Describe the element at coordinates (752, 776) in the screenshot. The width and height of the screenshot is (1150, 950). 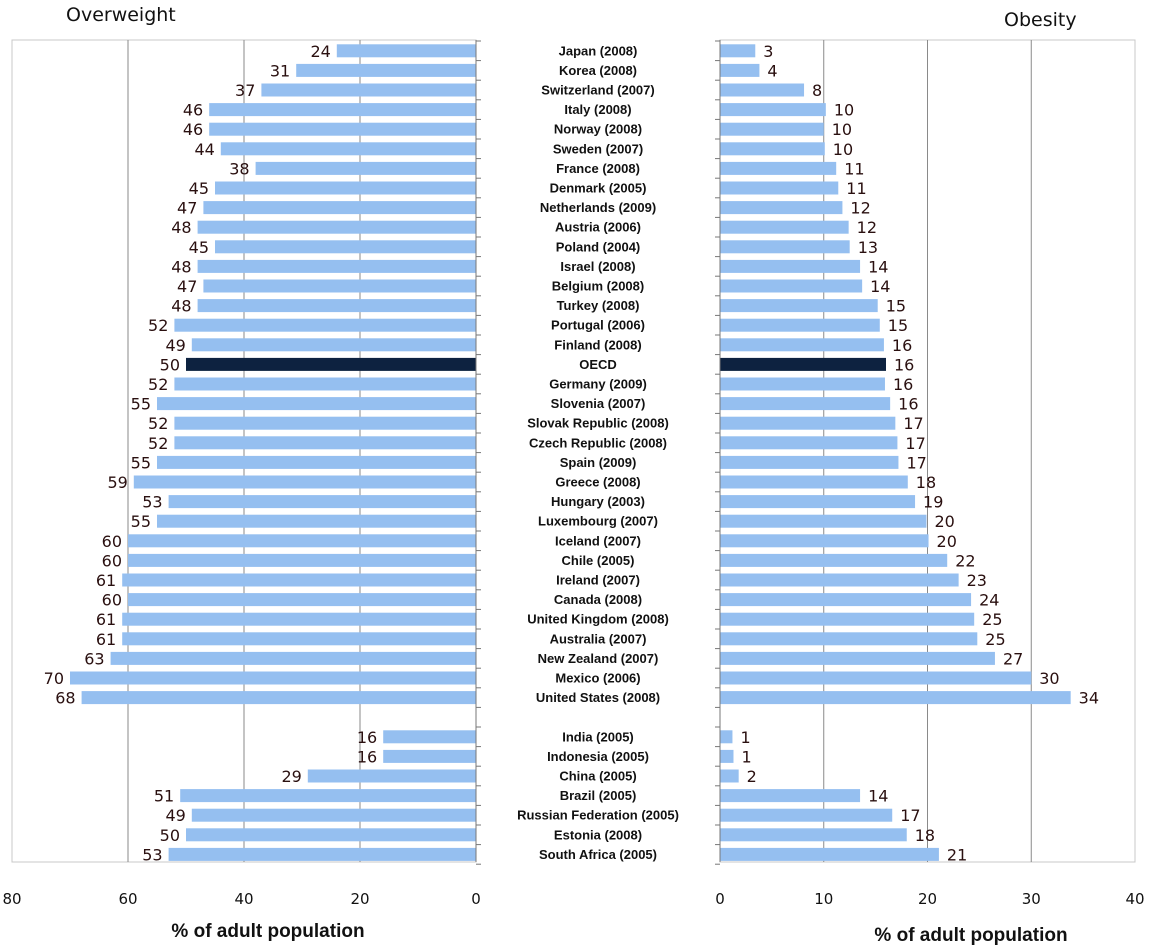
I see `obesity-data-label: 2` at that location.